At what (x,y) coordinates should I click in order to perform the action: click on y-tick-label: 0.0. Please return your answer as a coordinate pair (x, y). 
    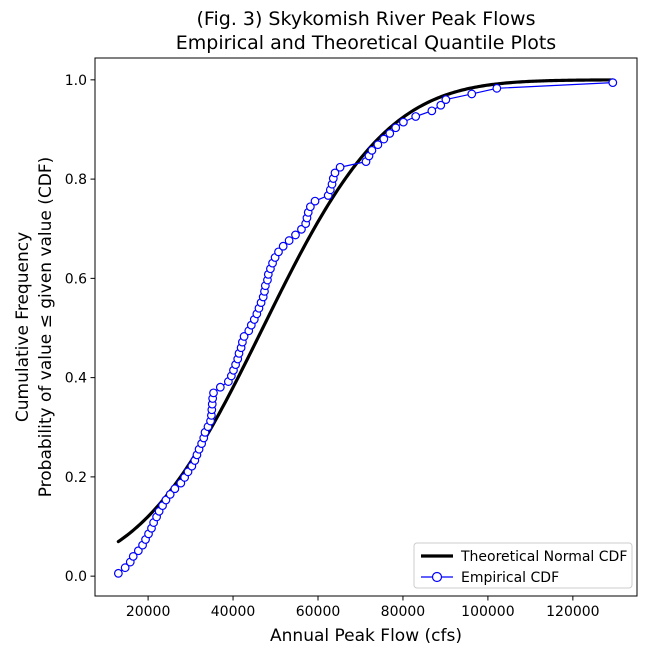
    Looking at the image, I should click on (76, 577).